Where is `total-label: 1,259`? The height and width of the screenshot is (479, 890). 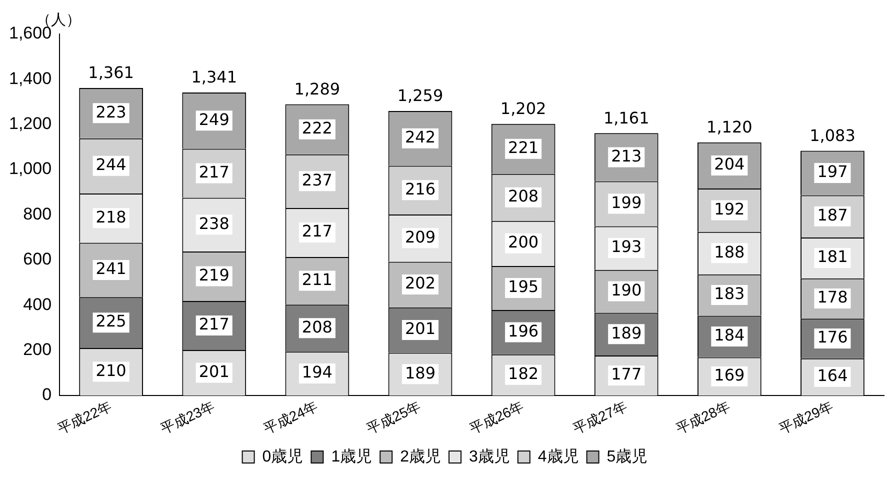
total-label: 1,259 is located at coordinates (420, 96).